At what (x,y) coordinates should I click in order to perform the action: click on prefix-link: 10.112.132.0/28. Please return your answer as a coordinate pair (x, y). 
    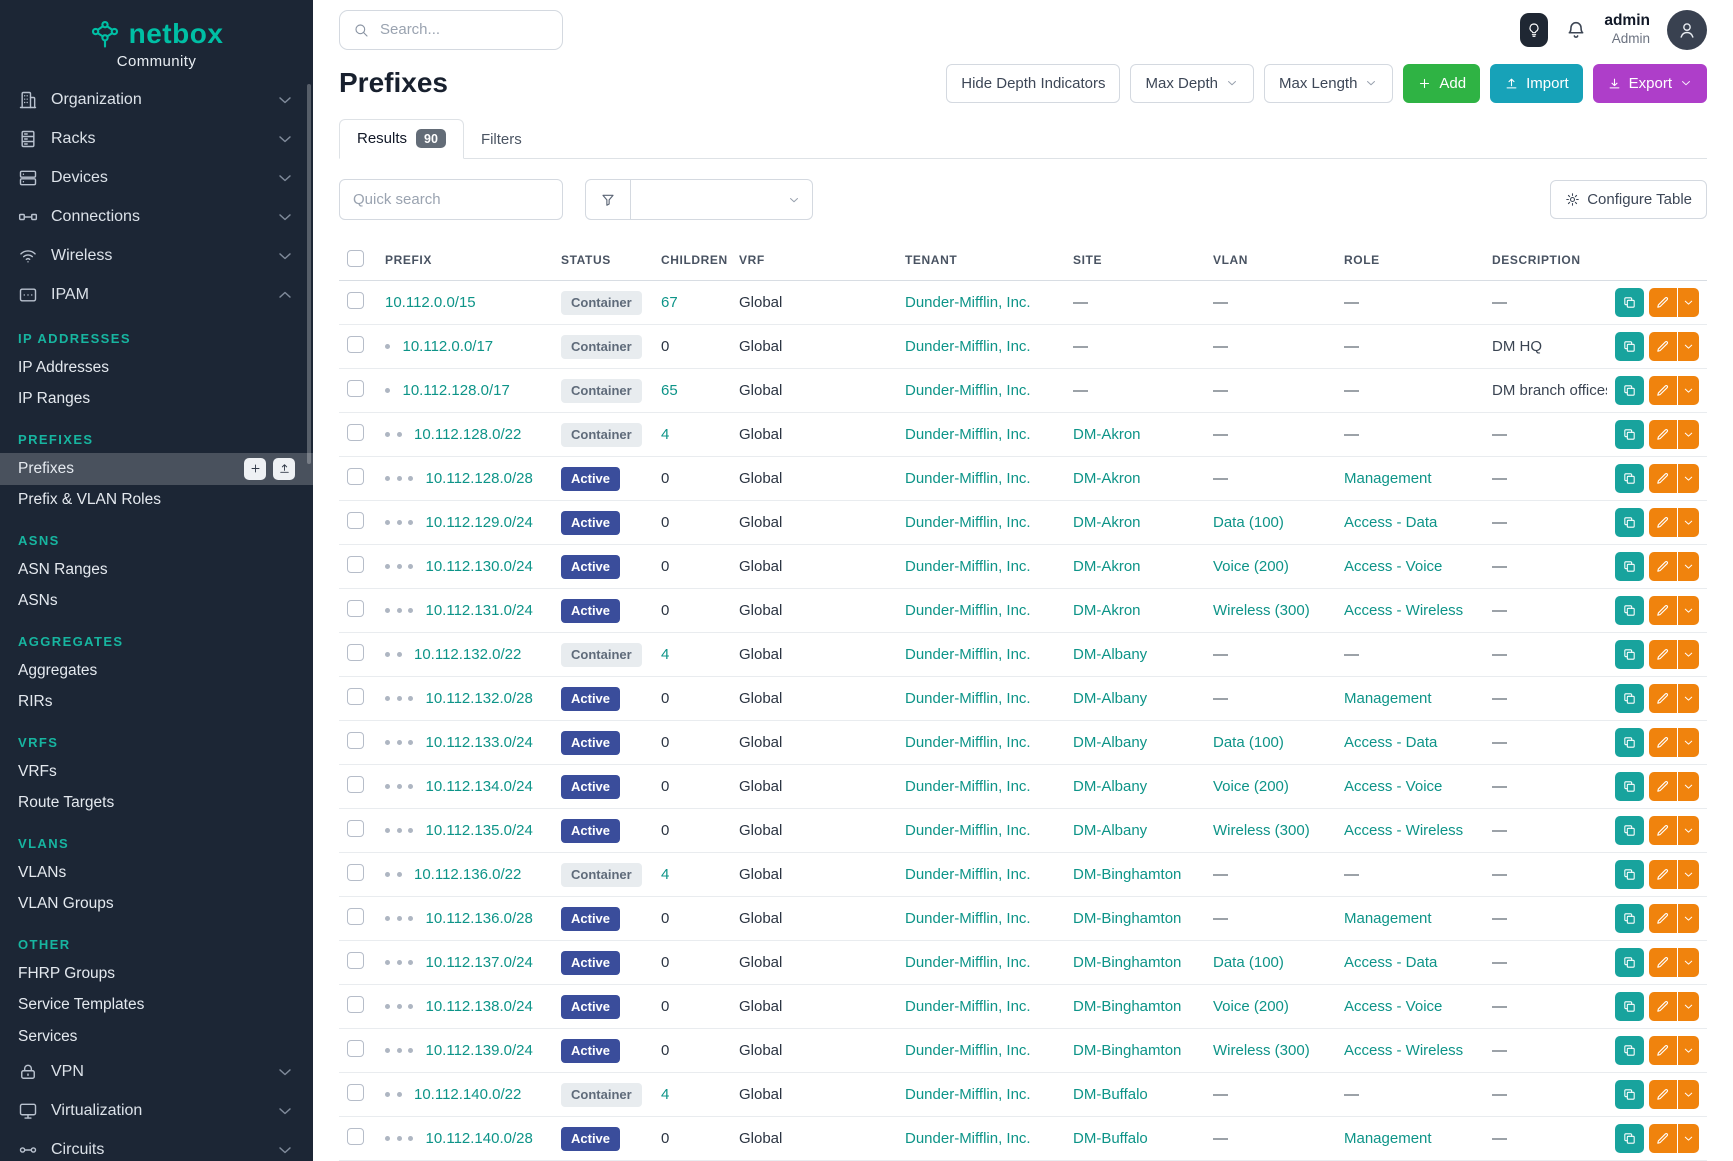
    Looking at the image, I should click on (479, 698).